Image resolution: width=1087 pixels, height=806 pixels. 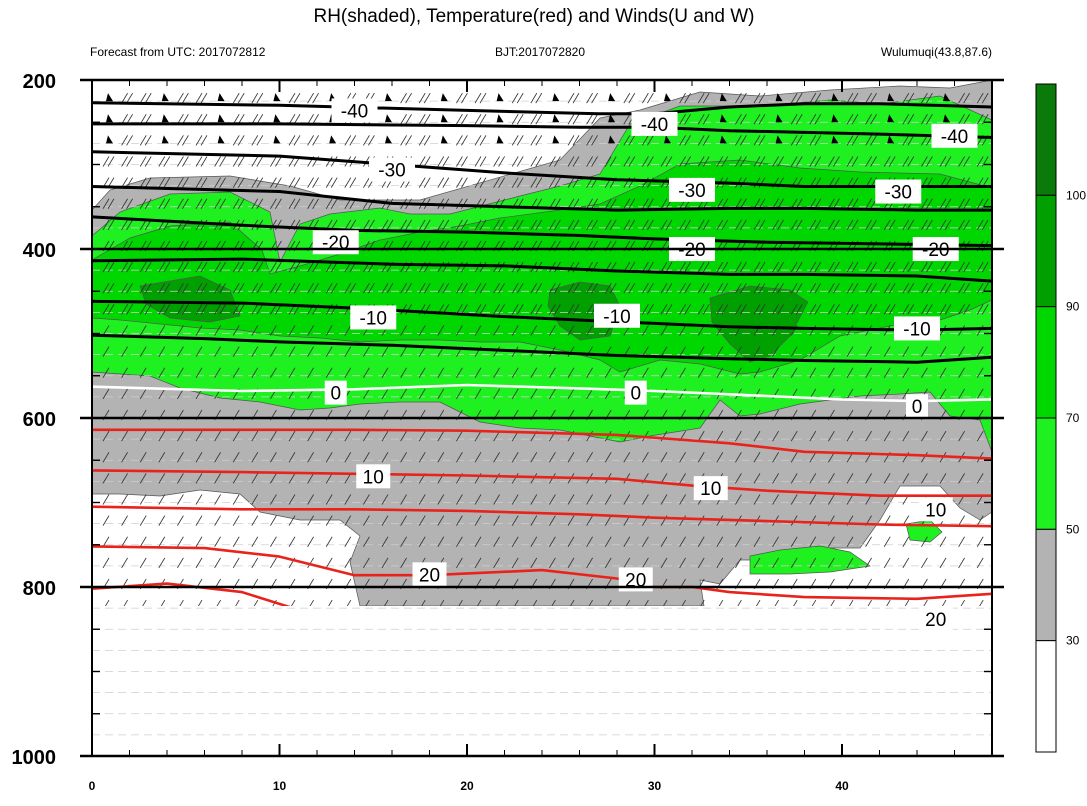 I want to click on contour-label: -30, so click(x=691, y=191).